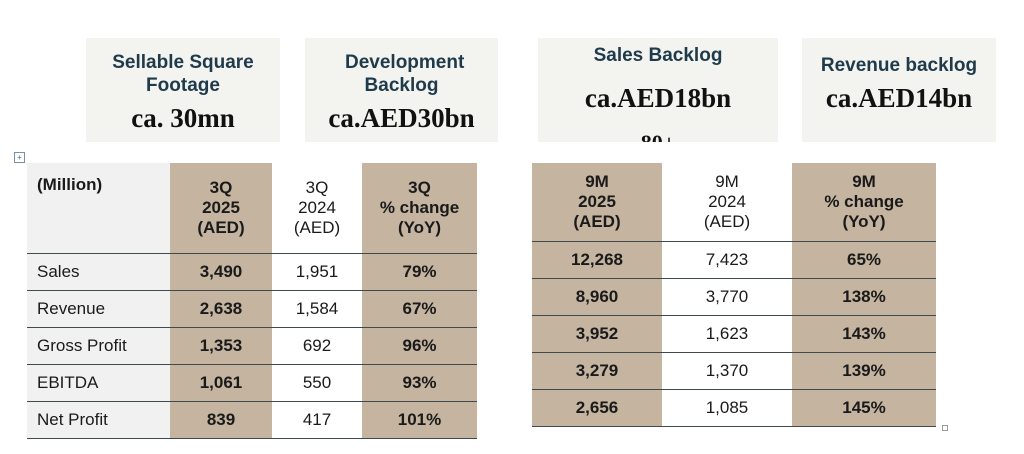 Image resolution: width=1024 pixels, height=454 pixels. I want to click on row-label: Sales, so click(98, 272).